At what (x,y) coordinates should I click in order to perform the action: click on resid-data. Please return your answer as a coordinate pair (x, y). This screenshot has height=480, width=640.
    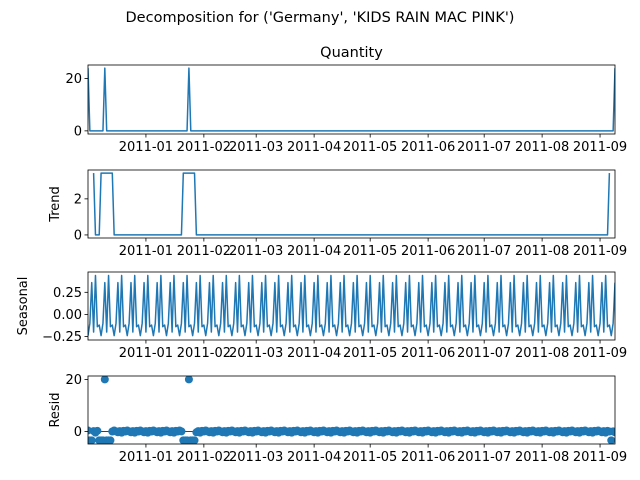
    Looking at the image, I should click on (351, 410).